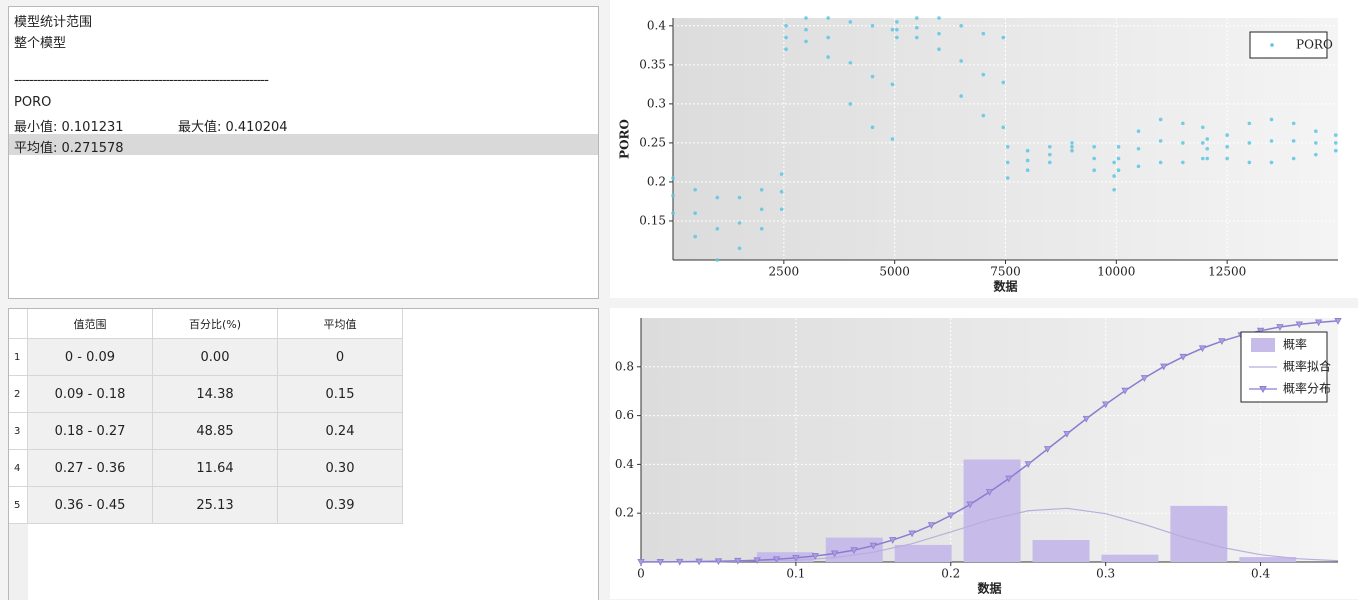 The height and width of the screenshot is (600, 1358). I want to click on legend-label: 概率拟合, so click(1307, 366).